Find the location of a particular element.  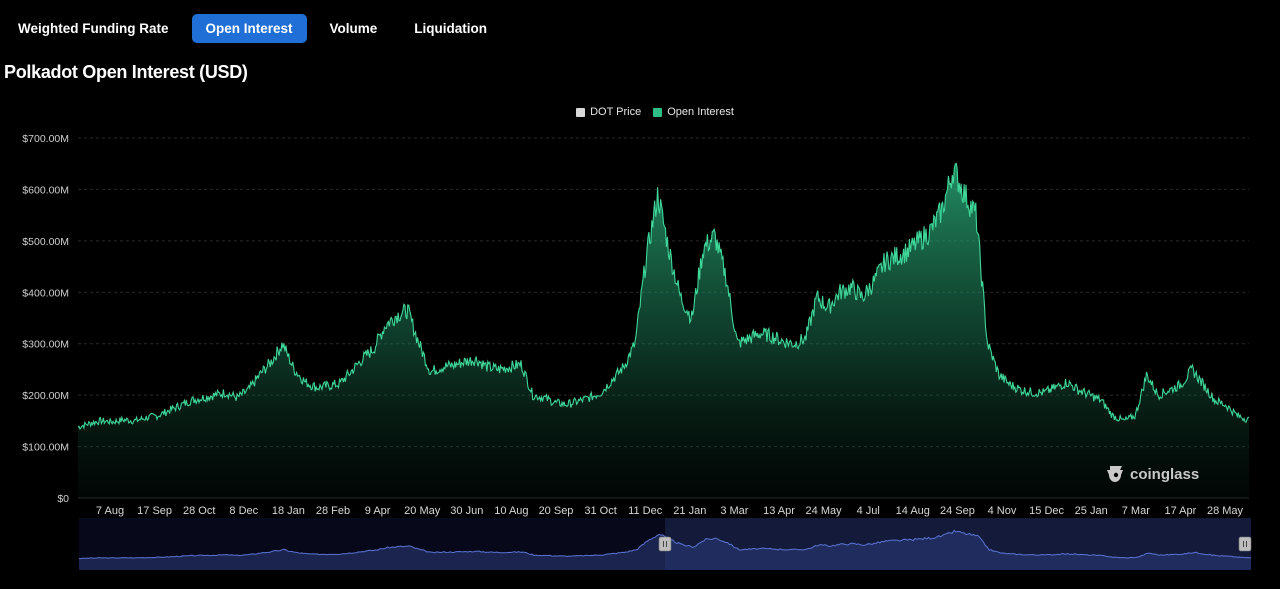

x-tick-label: 28 May is located at coordinates (1225, 511).